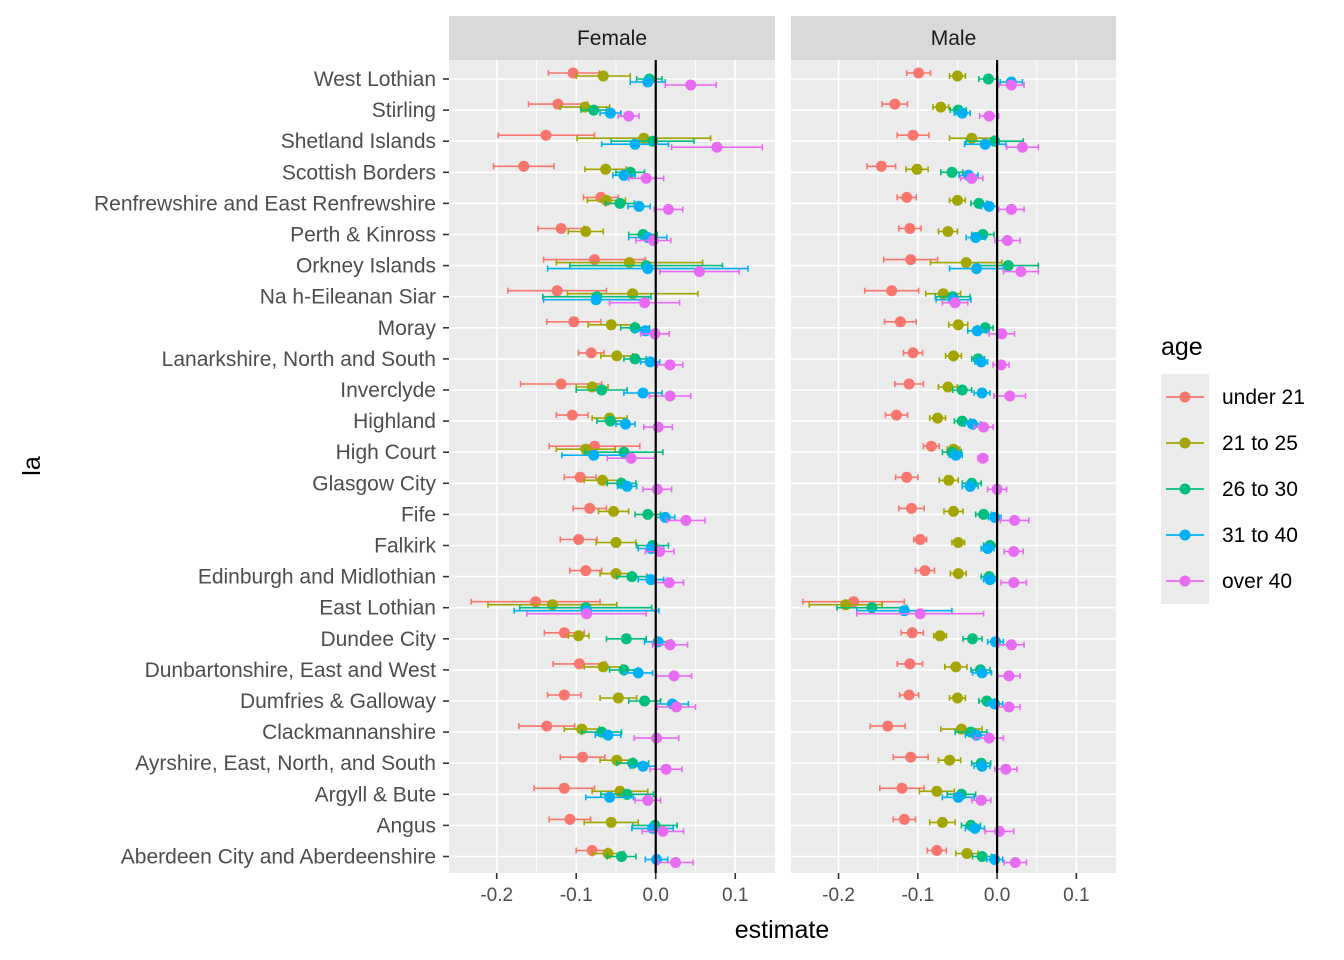 This screenshot has height=960, width=1344. What do you see at coordinates (954, 38) in the screenshot?
I see `facet-strip-label-male: Male` at bounding box center [954, 38].